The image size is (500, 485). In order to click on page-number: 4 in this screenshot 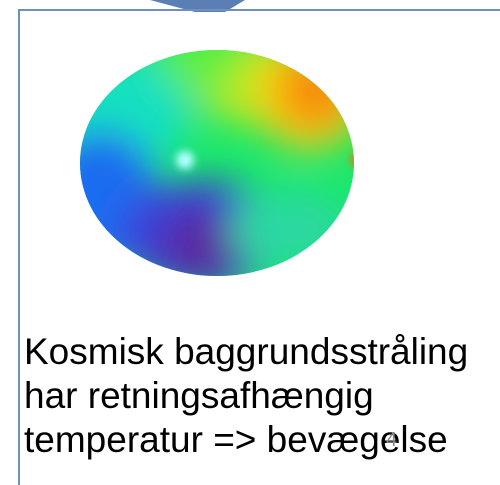, I will do `click(391, 440)`.